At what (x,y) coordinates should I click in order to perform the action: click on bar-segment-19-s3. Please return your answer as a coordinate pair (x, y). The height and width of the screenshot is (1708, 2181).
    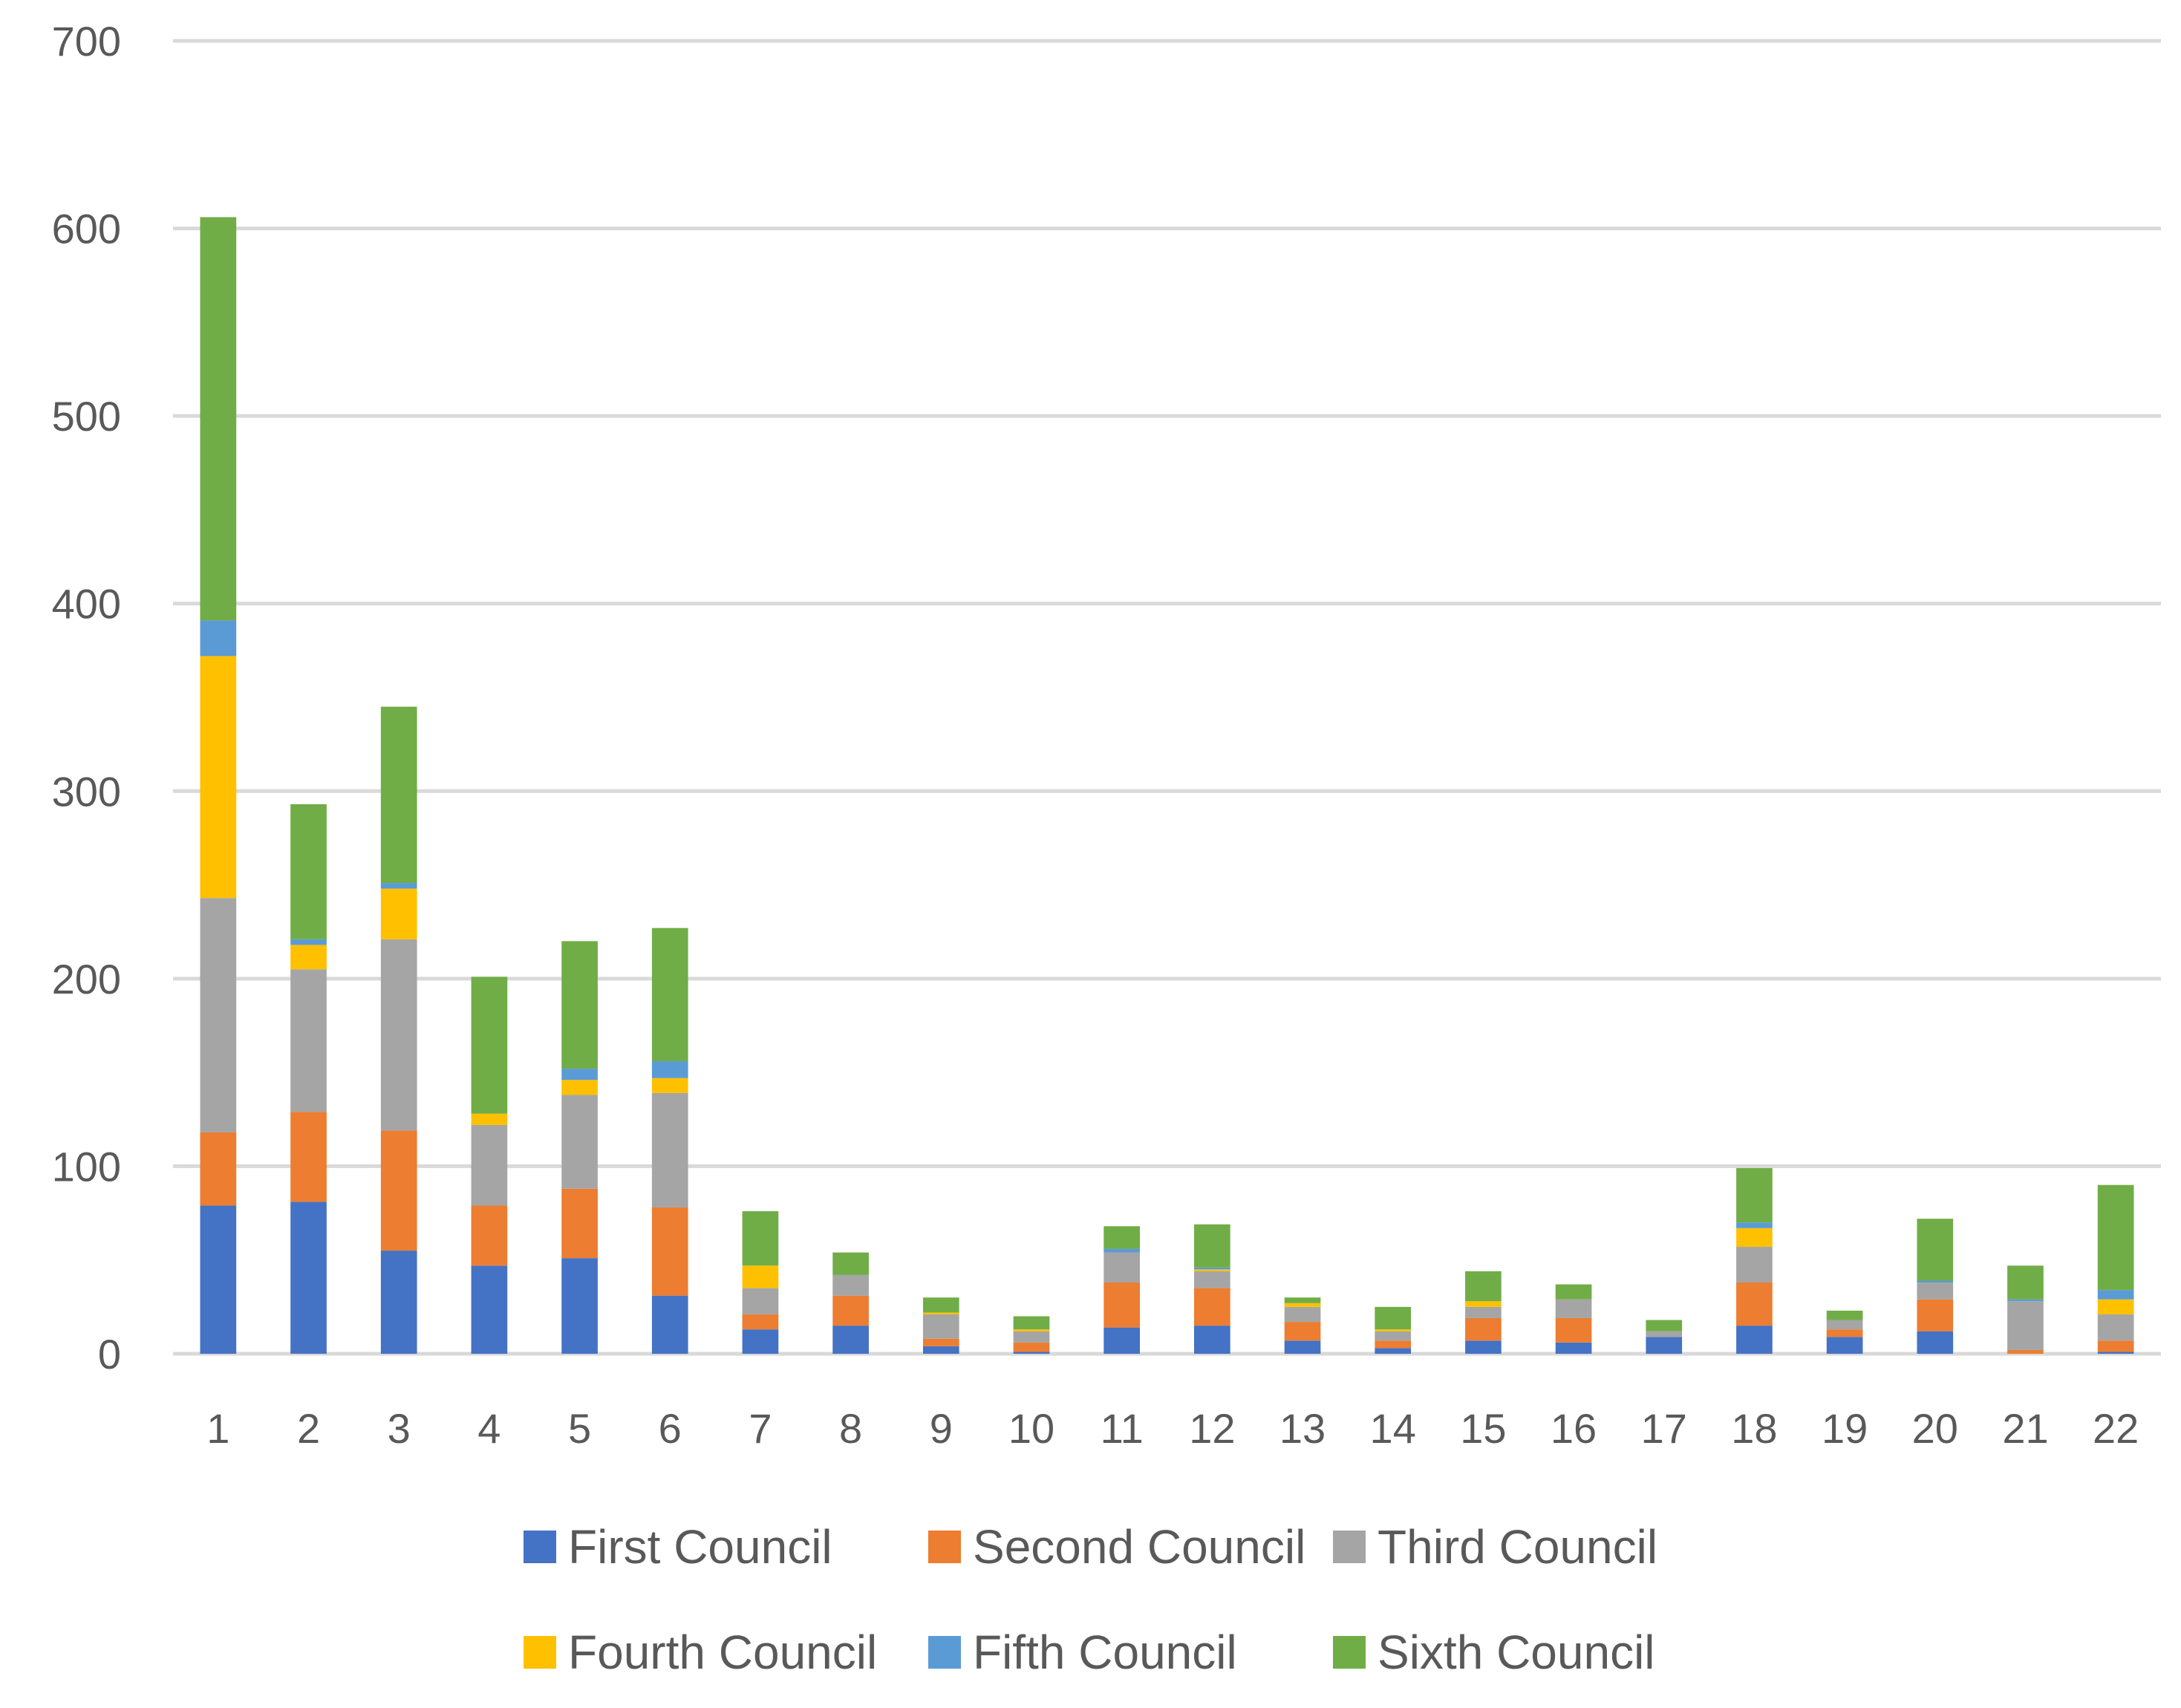
    Looking at the image, I should click on (1844, 1325).